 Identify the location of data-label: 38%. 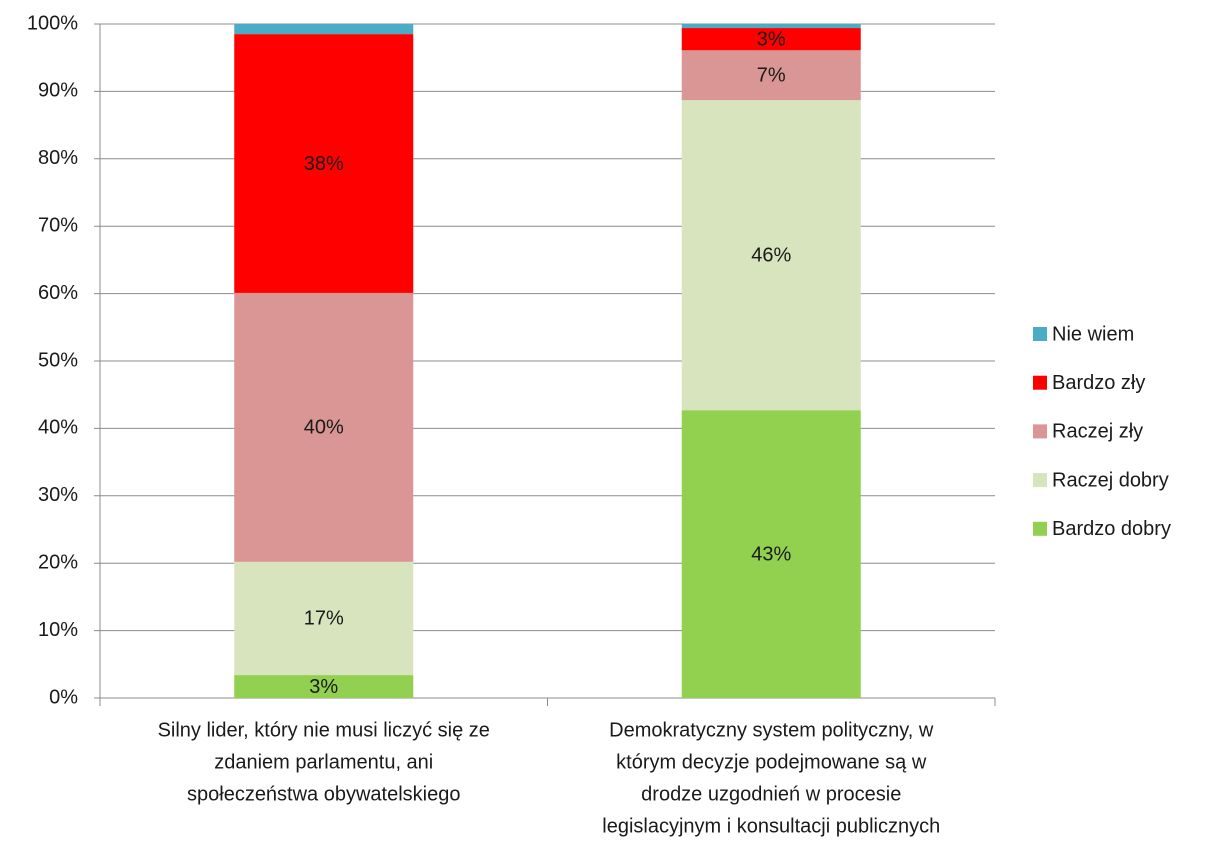
(324, 164).